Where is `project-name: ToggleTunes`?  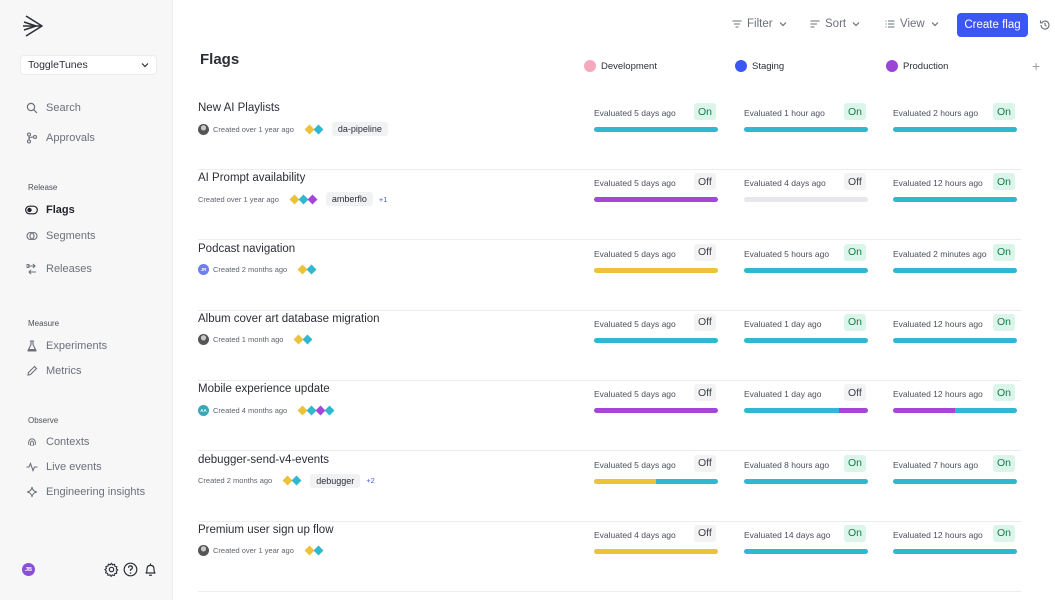 project-name: ToggleTunes is located at coordinates (58, 65).